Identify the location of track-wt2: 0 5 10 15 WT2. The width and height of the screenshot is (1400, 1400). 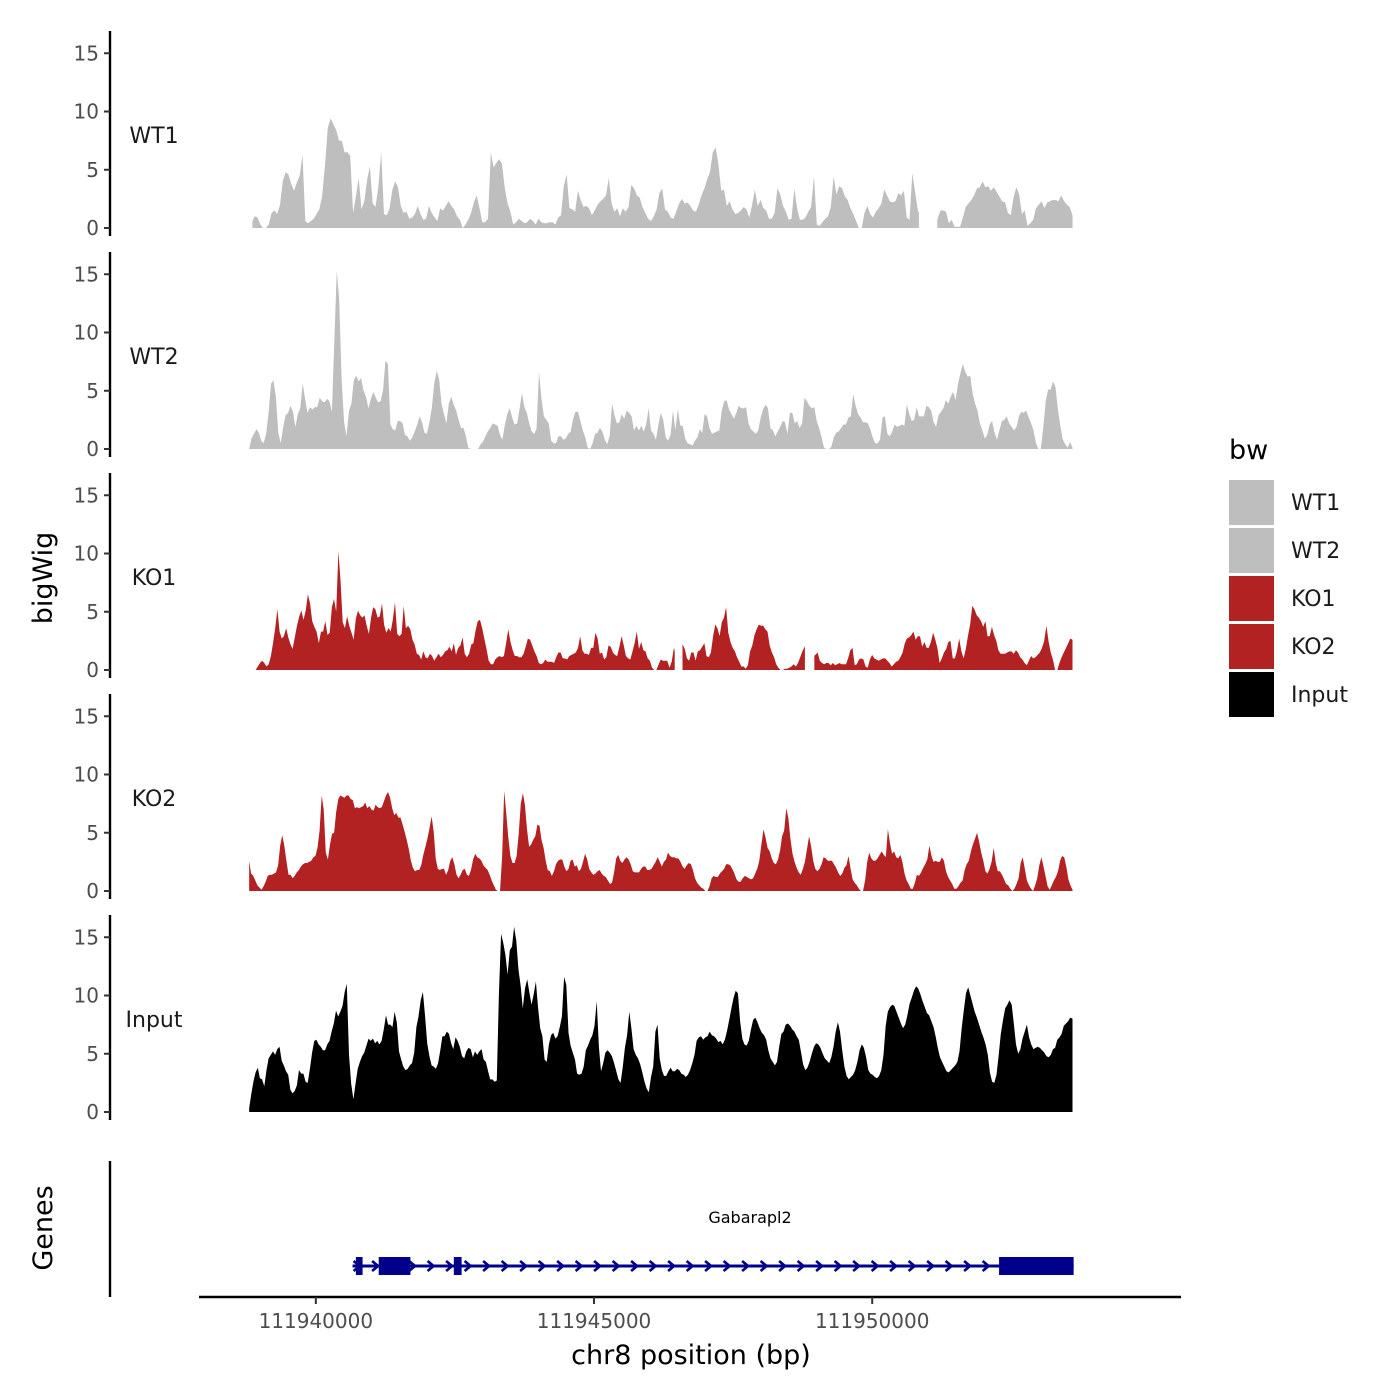
(573, 356).